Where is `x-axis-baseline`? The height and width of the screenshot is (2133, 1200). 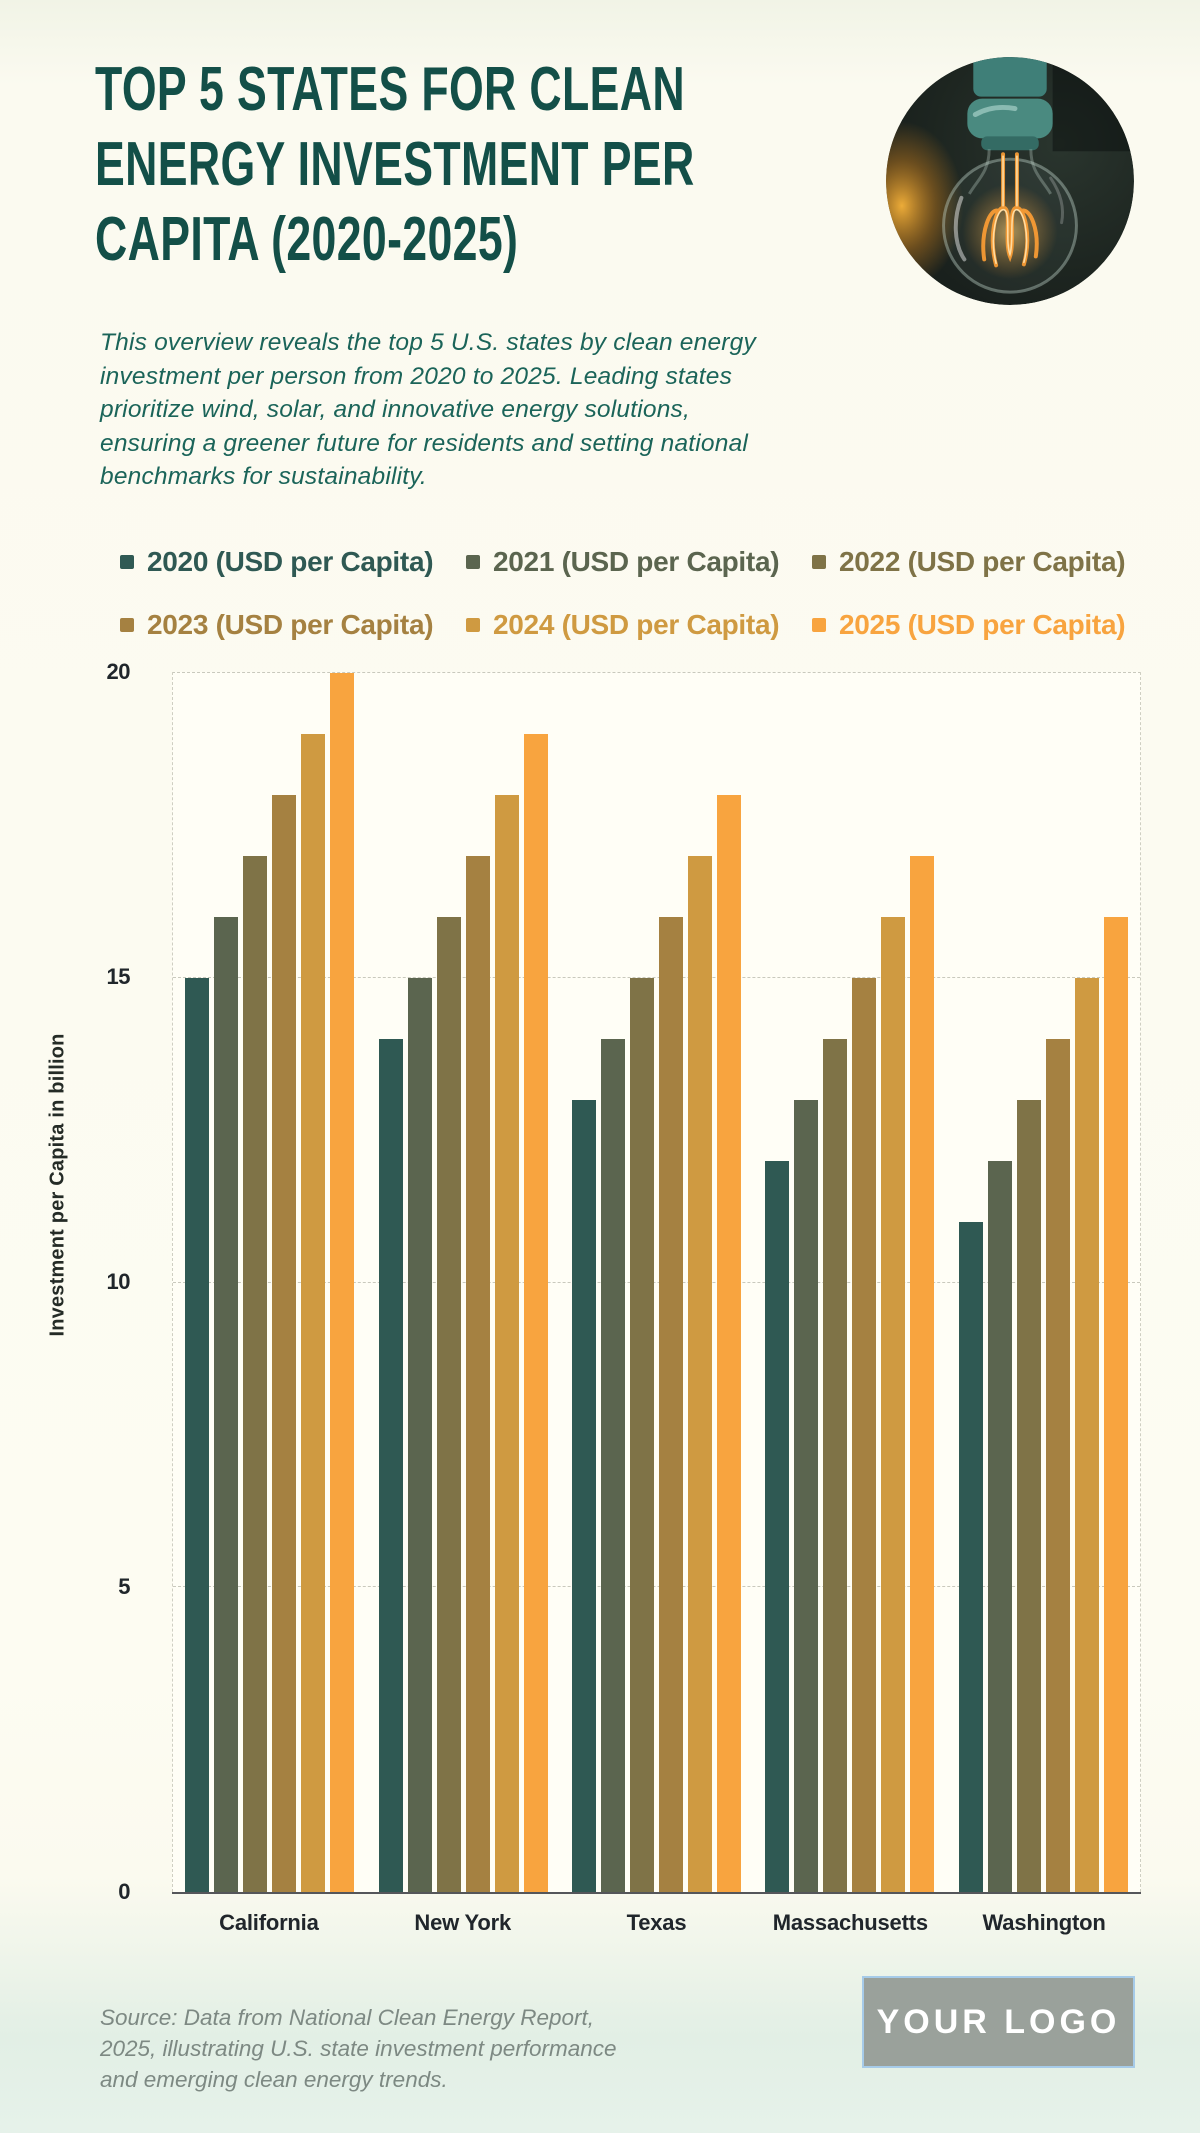 x-axis-baseline is located at coordinates (656, 1893).